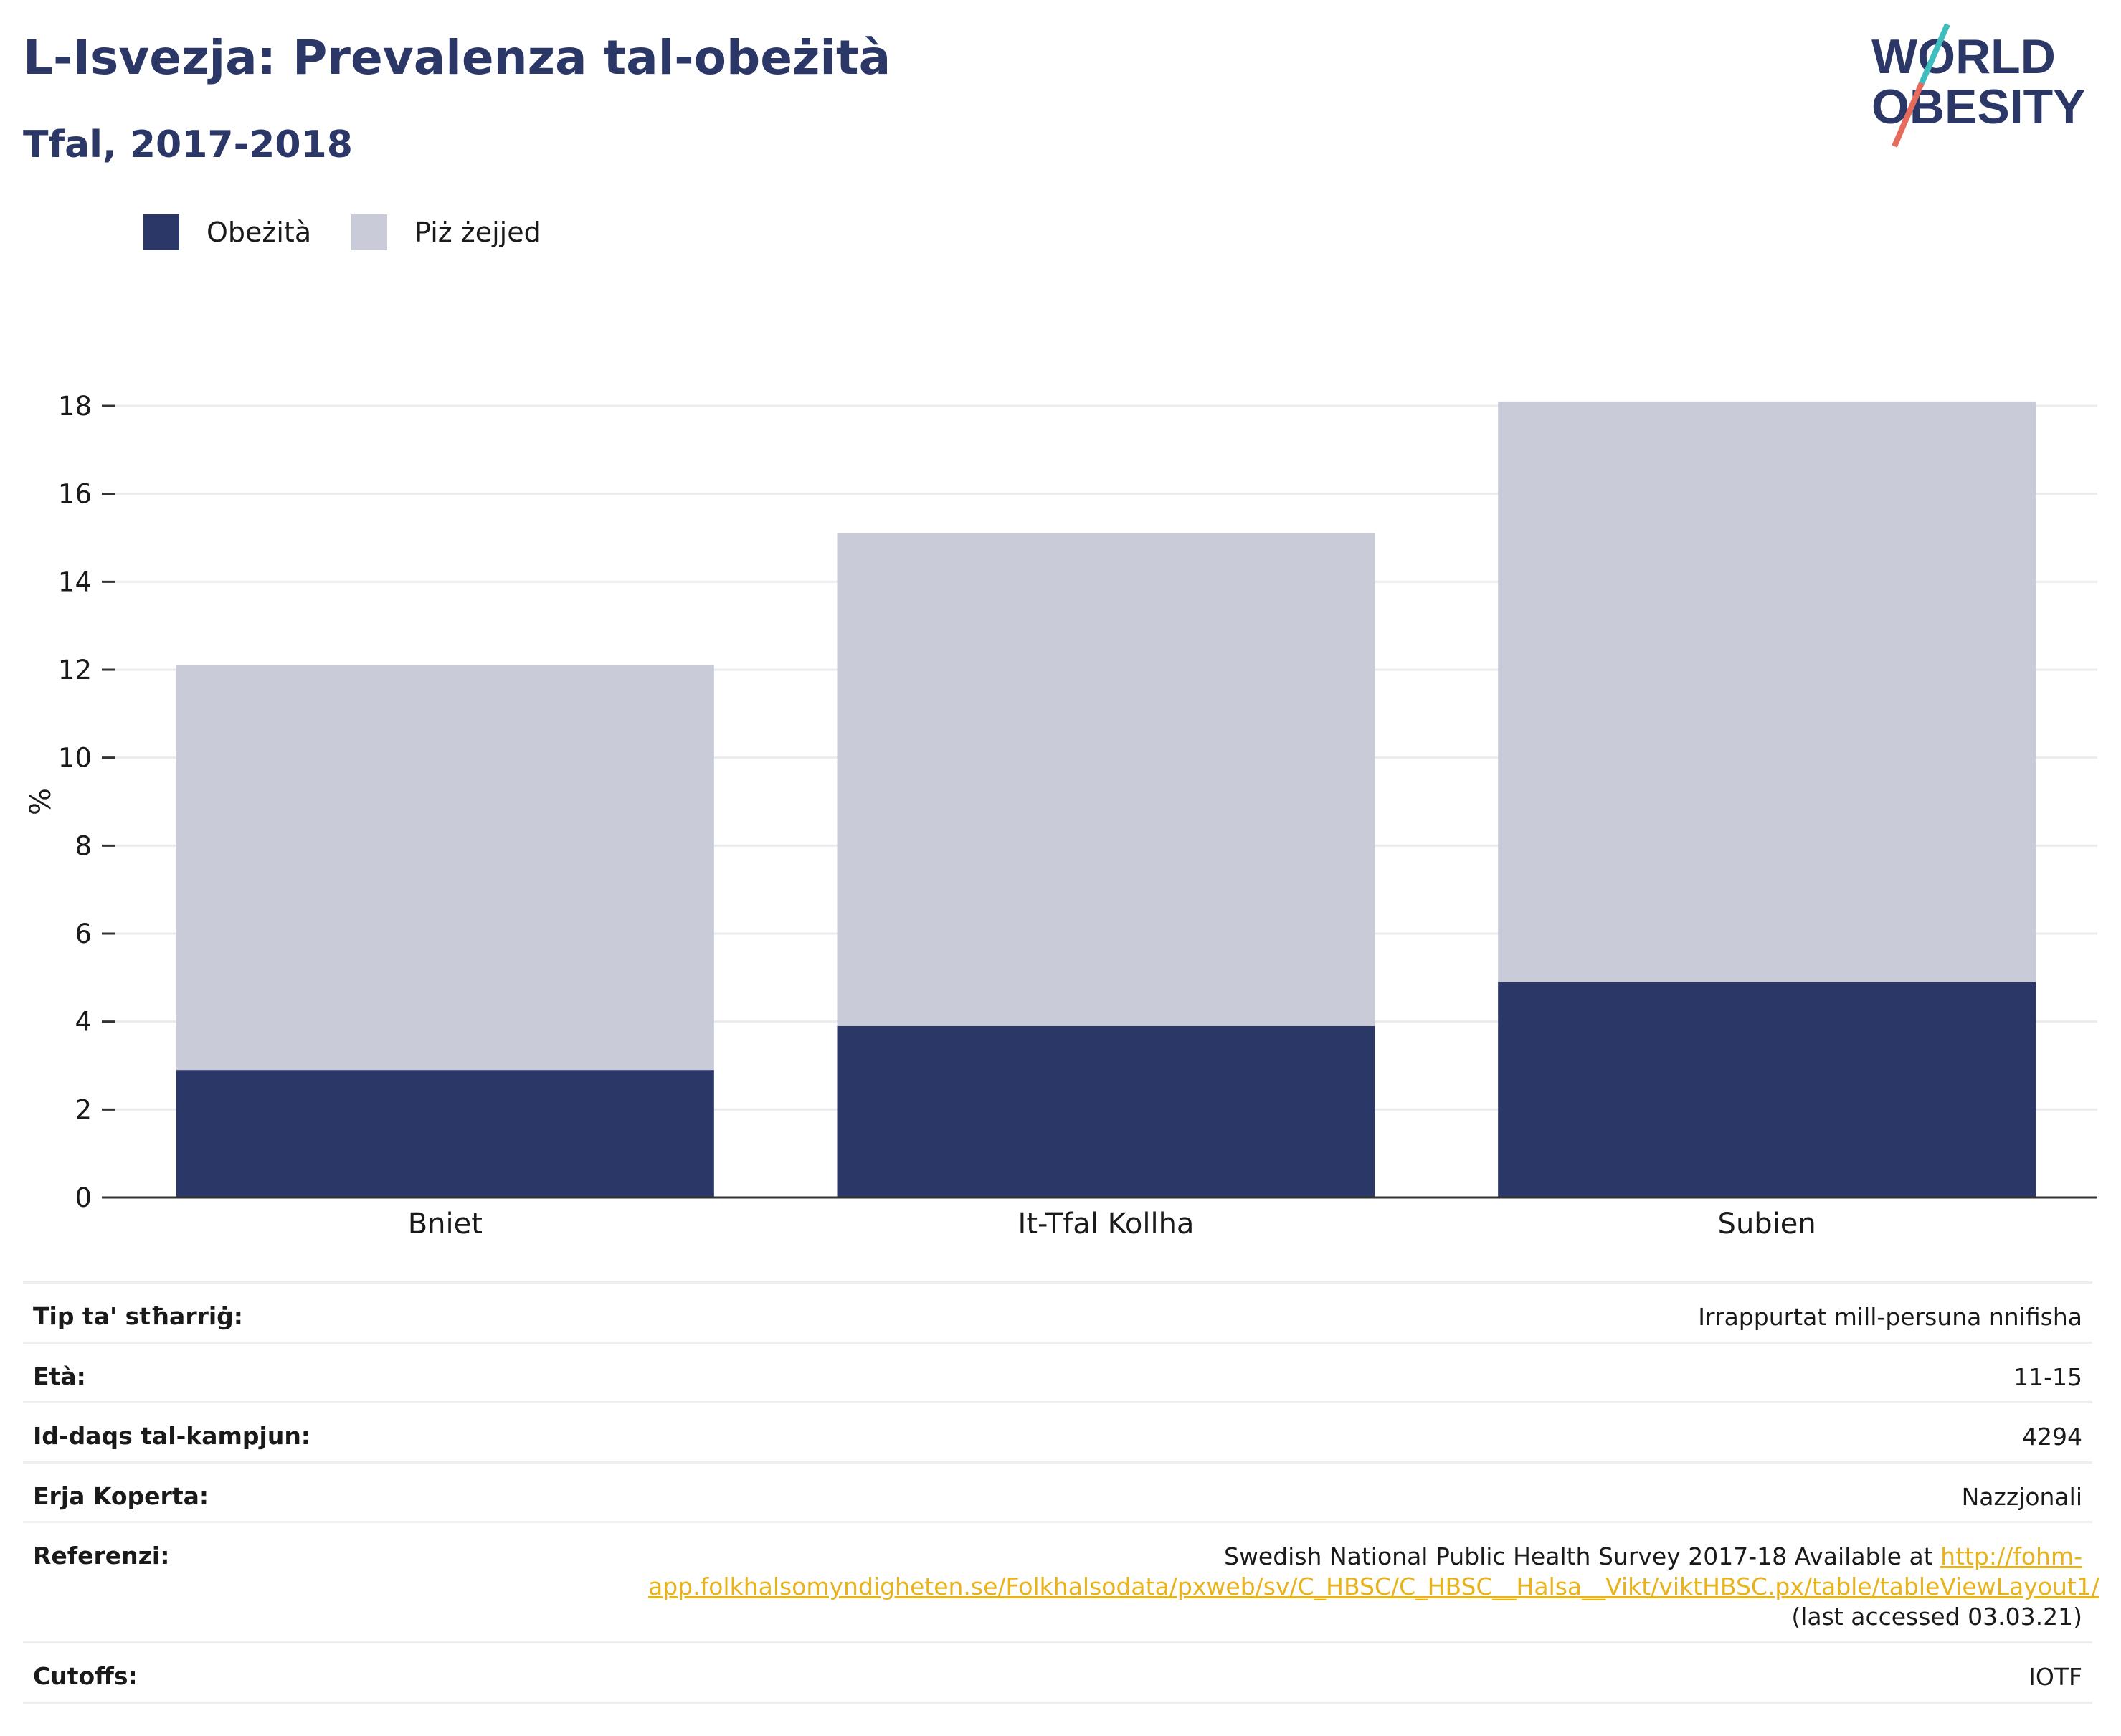 The width and height of the screenshot is (2121, 1736). What do you see at coordinates (1963, 56) in the screenshot?
I see `logo-line1: WORLD` at bounding box center [1963, 56].